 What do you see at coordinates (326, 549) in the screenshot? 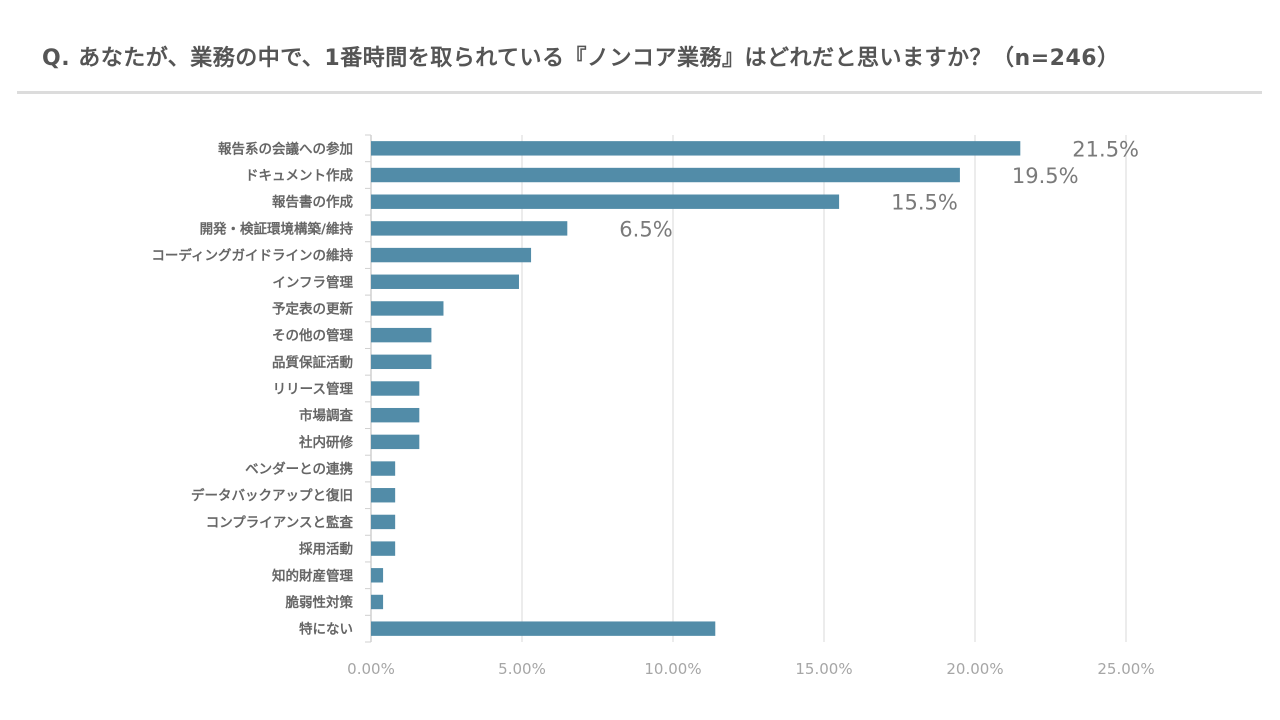
I see `category-label: 採用活動` at bounding box center [326, 549].